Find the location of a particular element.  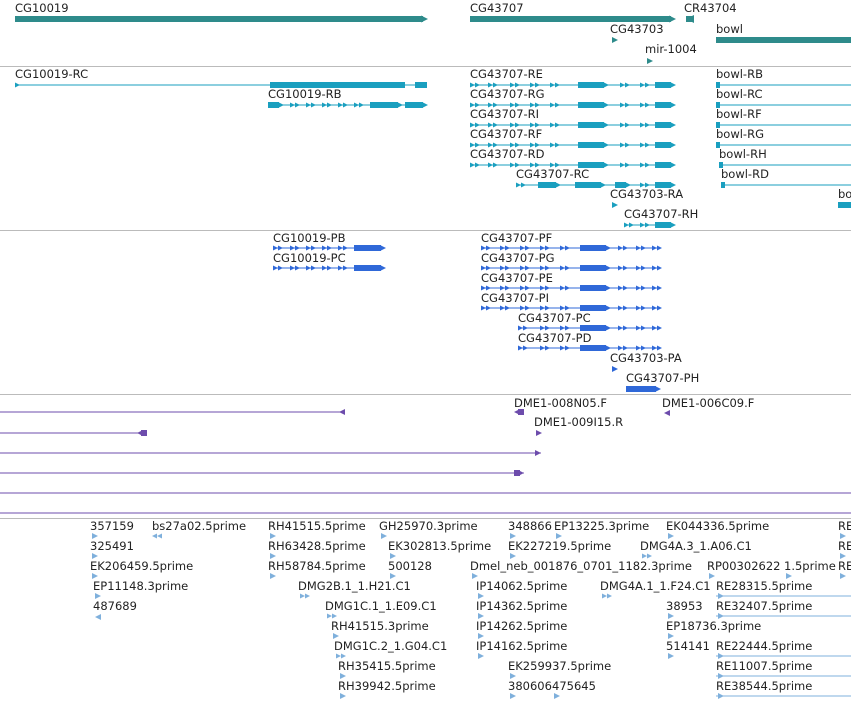

transcript-feature: bowl-RD is located at coordinates (786, 177).